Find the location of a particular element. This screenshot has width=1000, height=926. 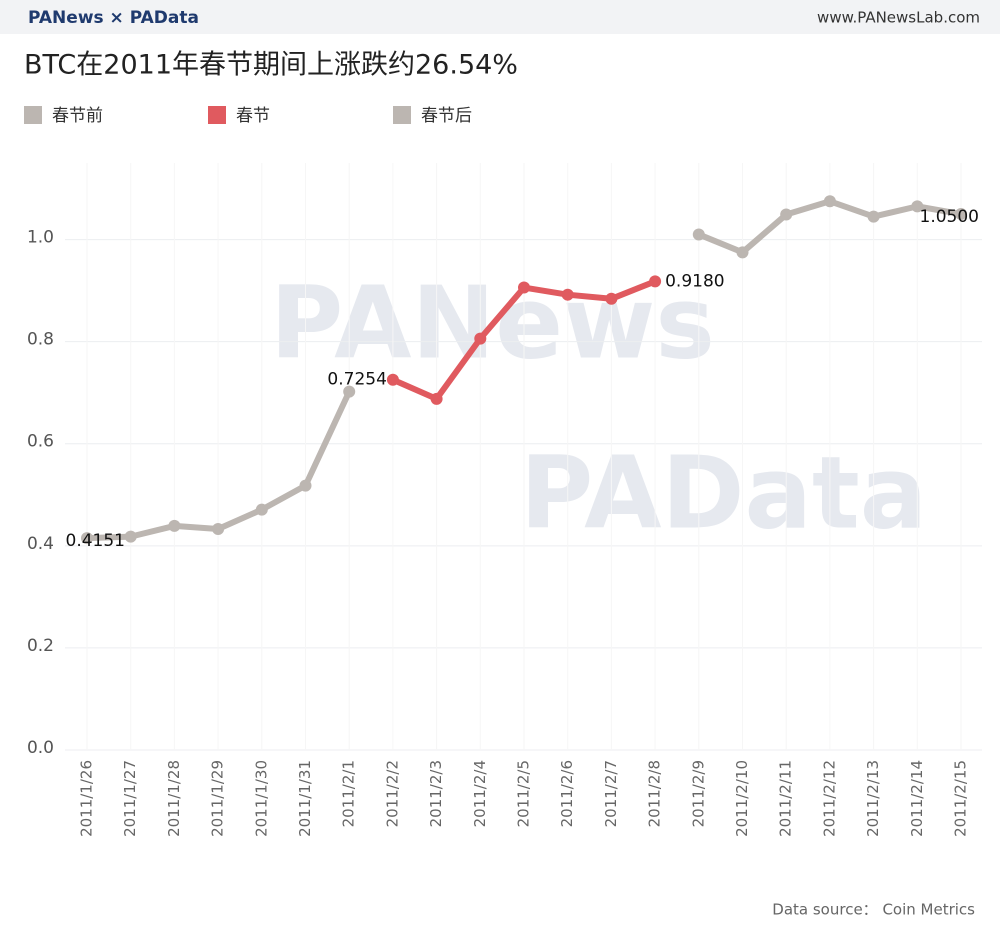

x-tick-label: 2011/2/6 is located at coordinates (567, 793).